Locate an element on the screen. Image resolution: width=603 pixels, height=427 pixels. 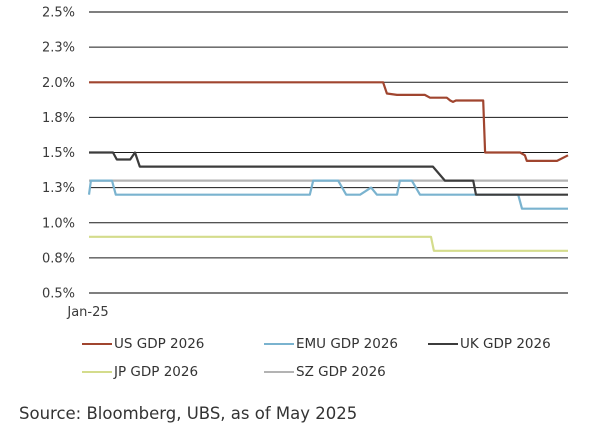
series-line-emu is located at coordinates (327, 194).